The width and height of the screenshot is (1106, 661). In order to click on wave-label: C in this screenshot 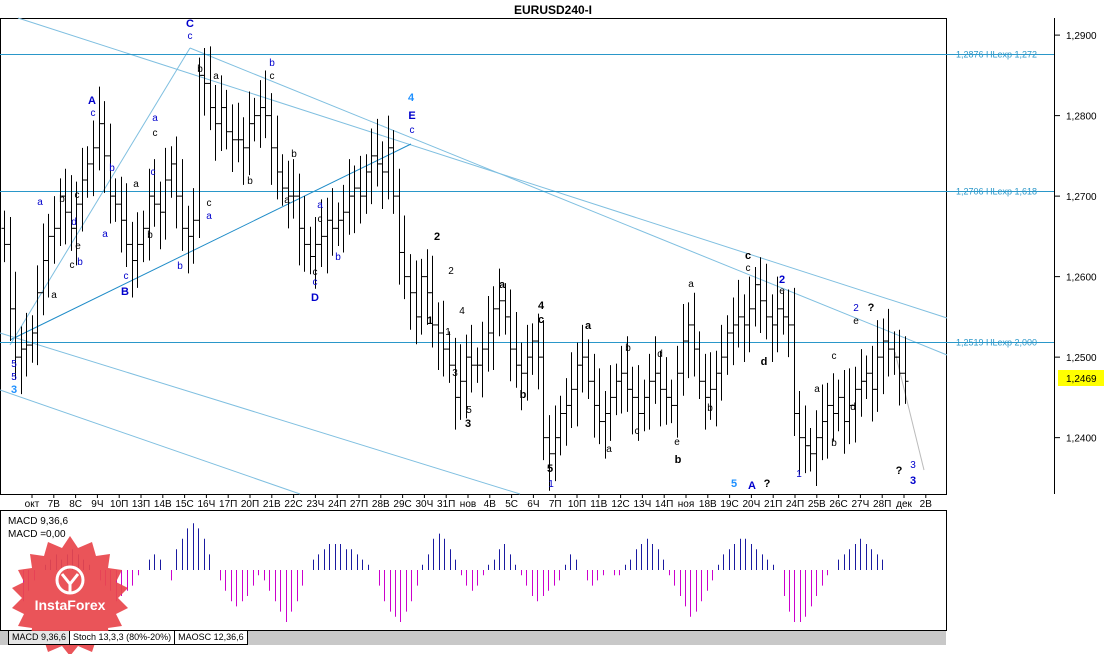, I will do `click(190, 24)`.